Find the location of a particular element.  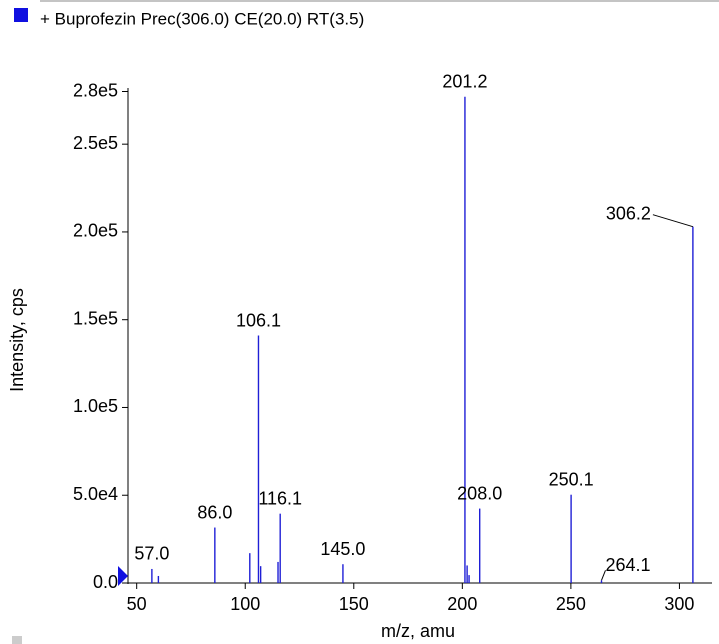

y-tick-label: 1.0e5 is located at coordinates (95, 406).